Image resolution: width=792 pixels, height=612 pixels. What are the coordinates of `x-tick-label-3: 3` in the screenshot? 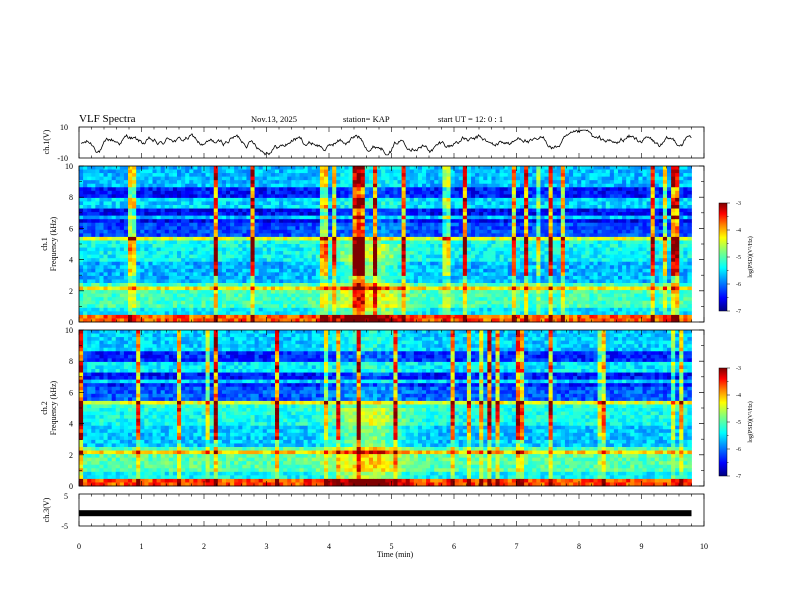 It's located at (267, 546).